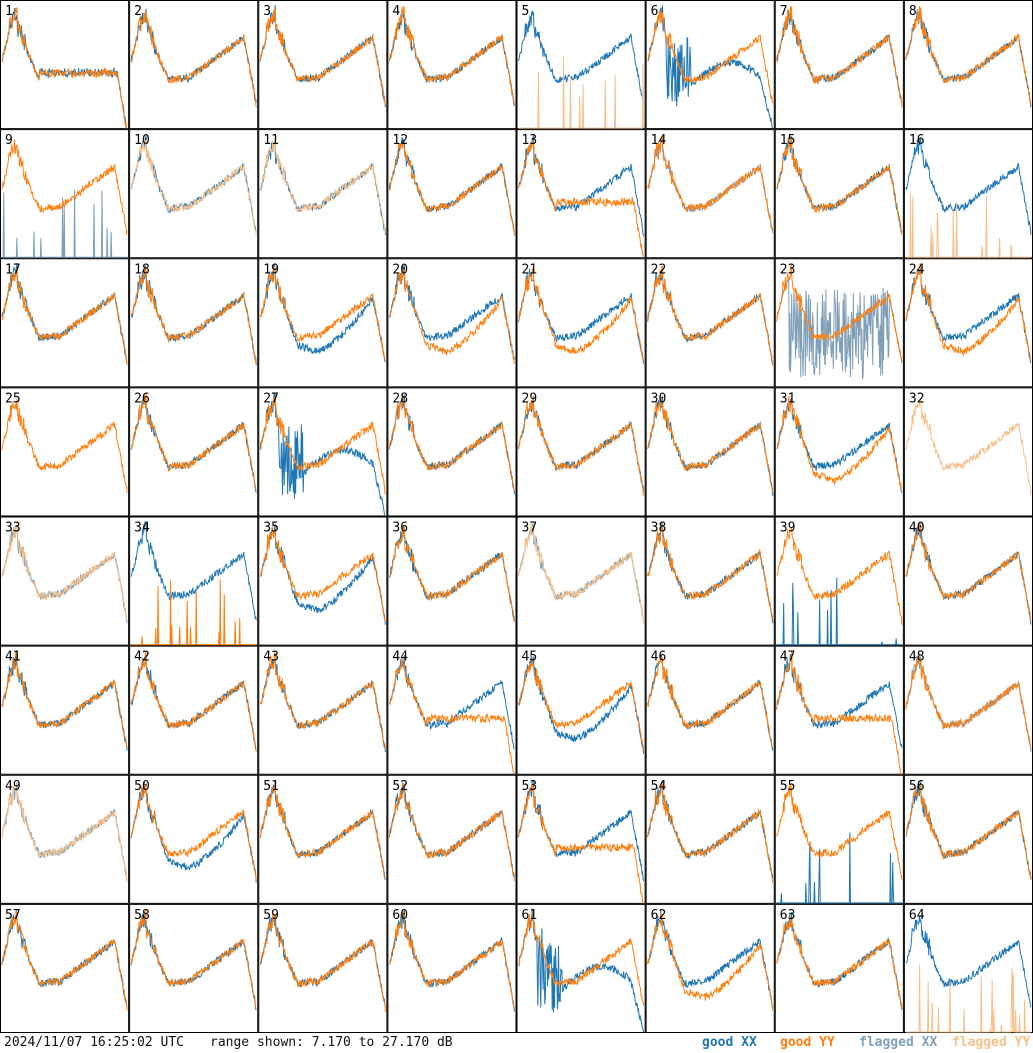 The width and height of the screenshot is (1033, 1053). I want to click on panel-45: 45, so click(581, 710).